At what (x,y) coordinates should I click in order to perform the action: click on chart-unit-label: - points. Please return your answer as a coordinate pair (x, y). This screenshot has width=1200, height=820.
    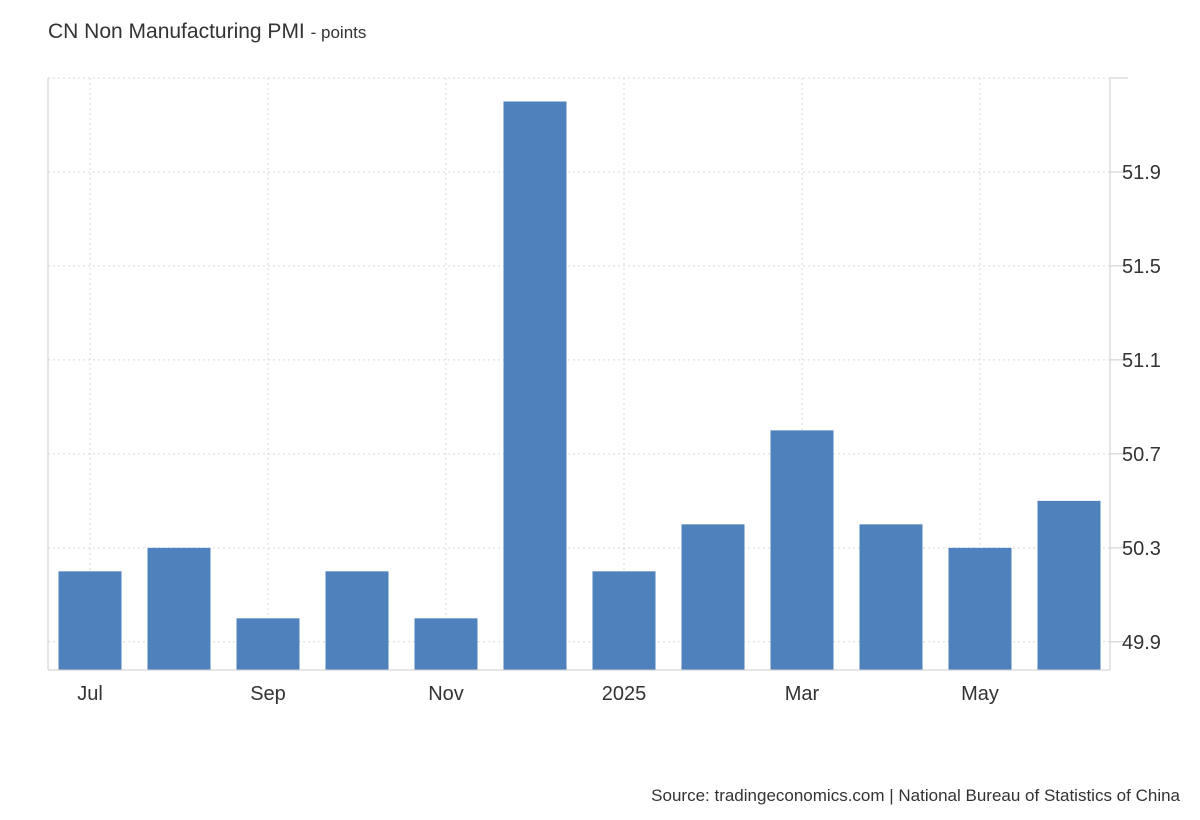
    Looking at the image, I should click on (338, 32).